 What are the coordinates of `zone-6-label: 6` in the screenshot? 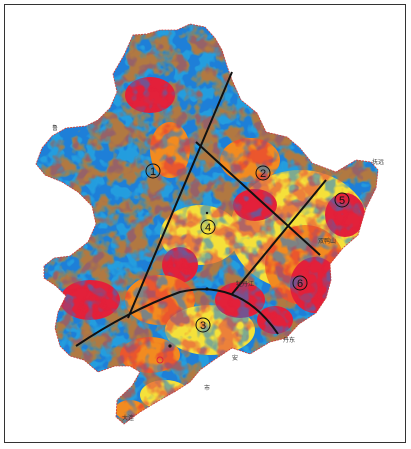 It's located at (300, 284).